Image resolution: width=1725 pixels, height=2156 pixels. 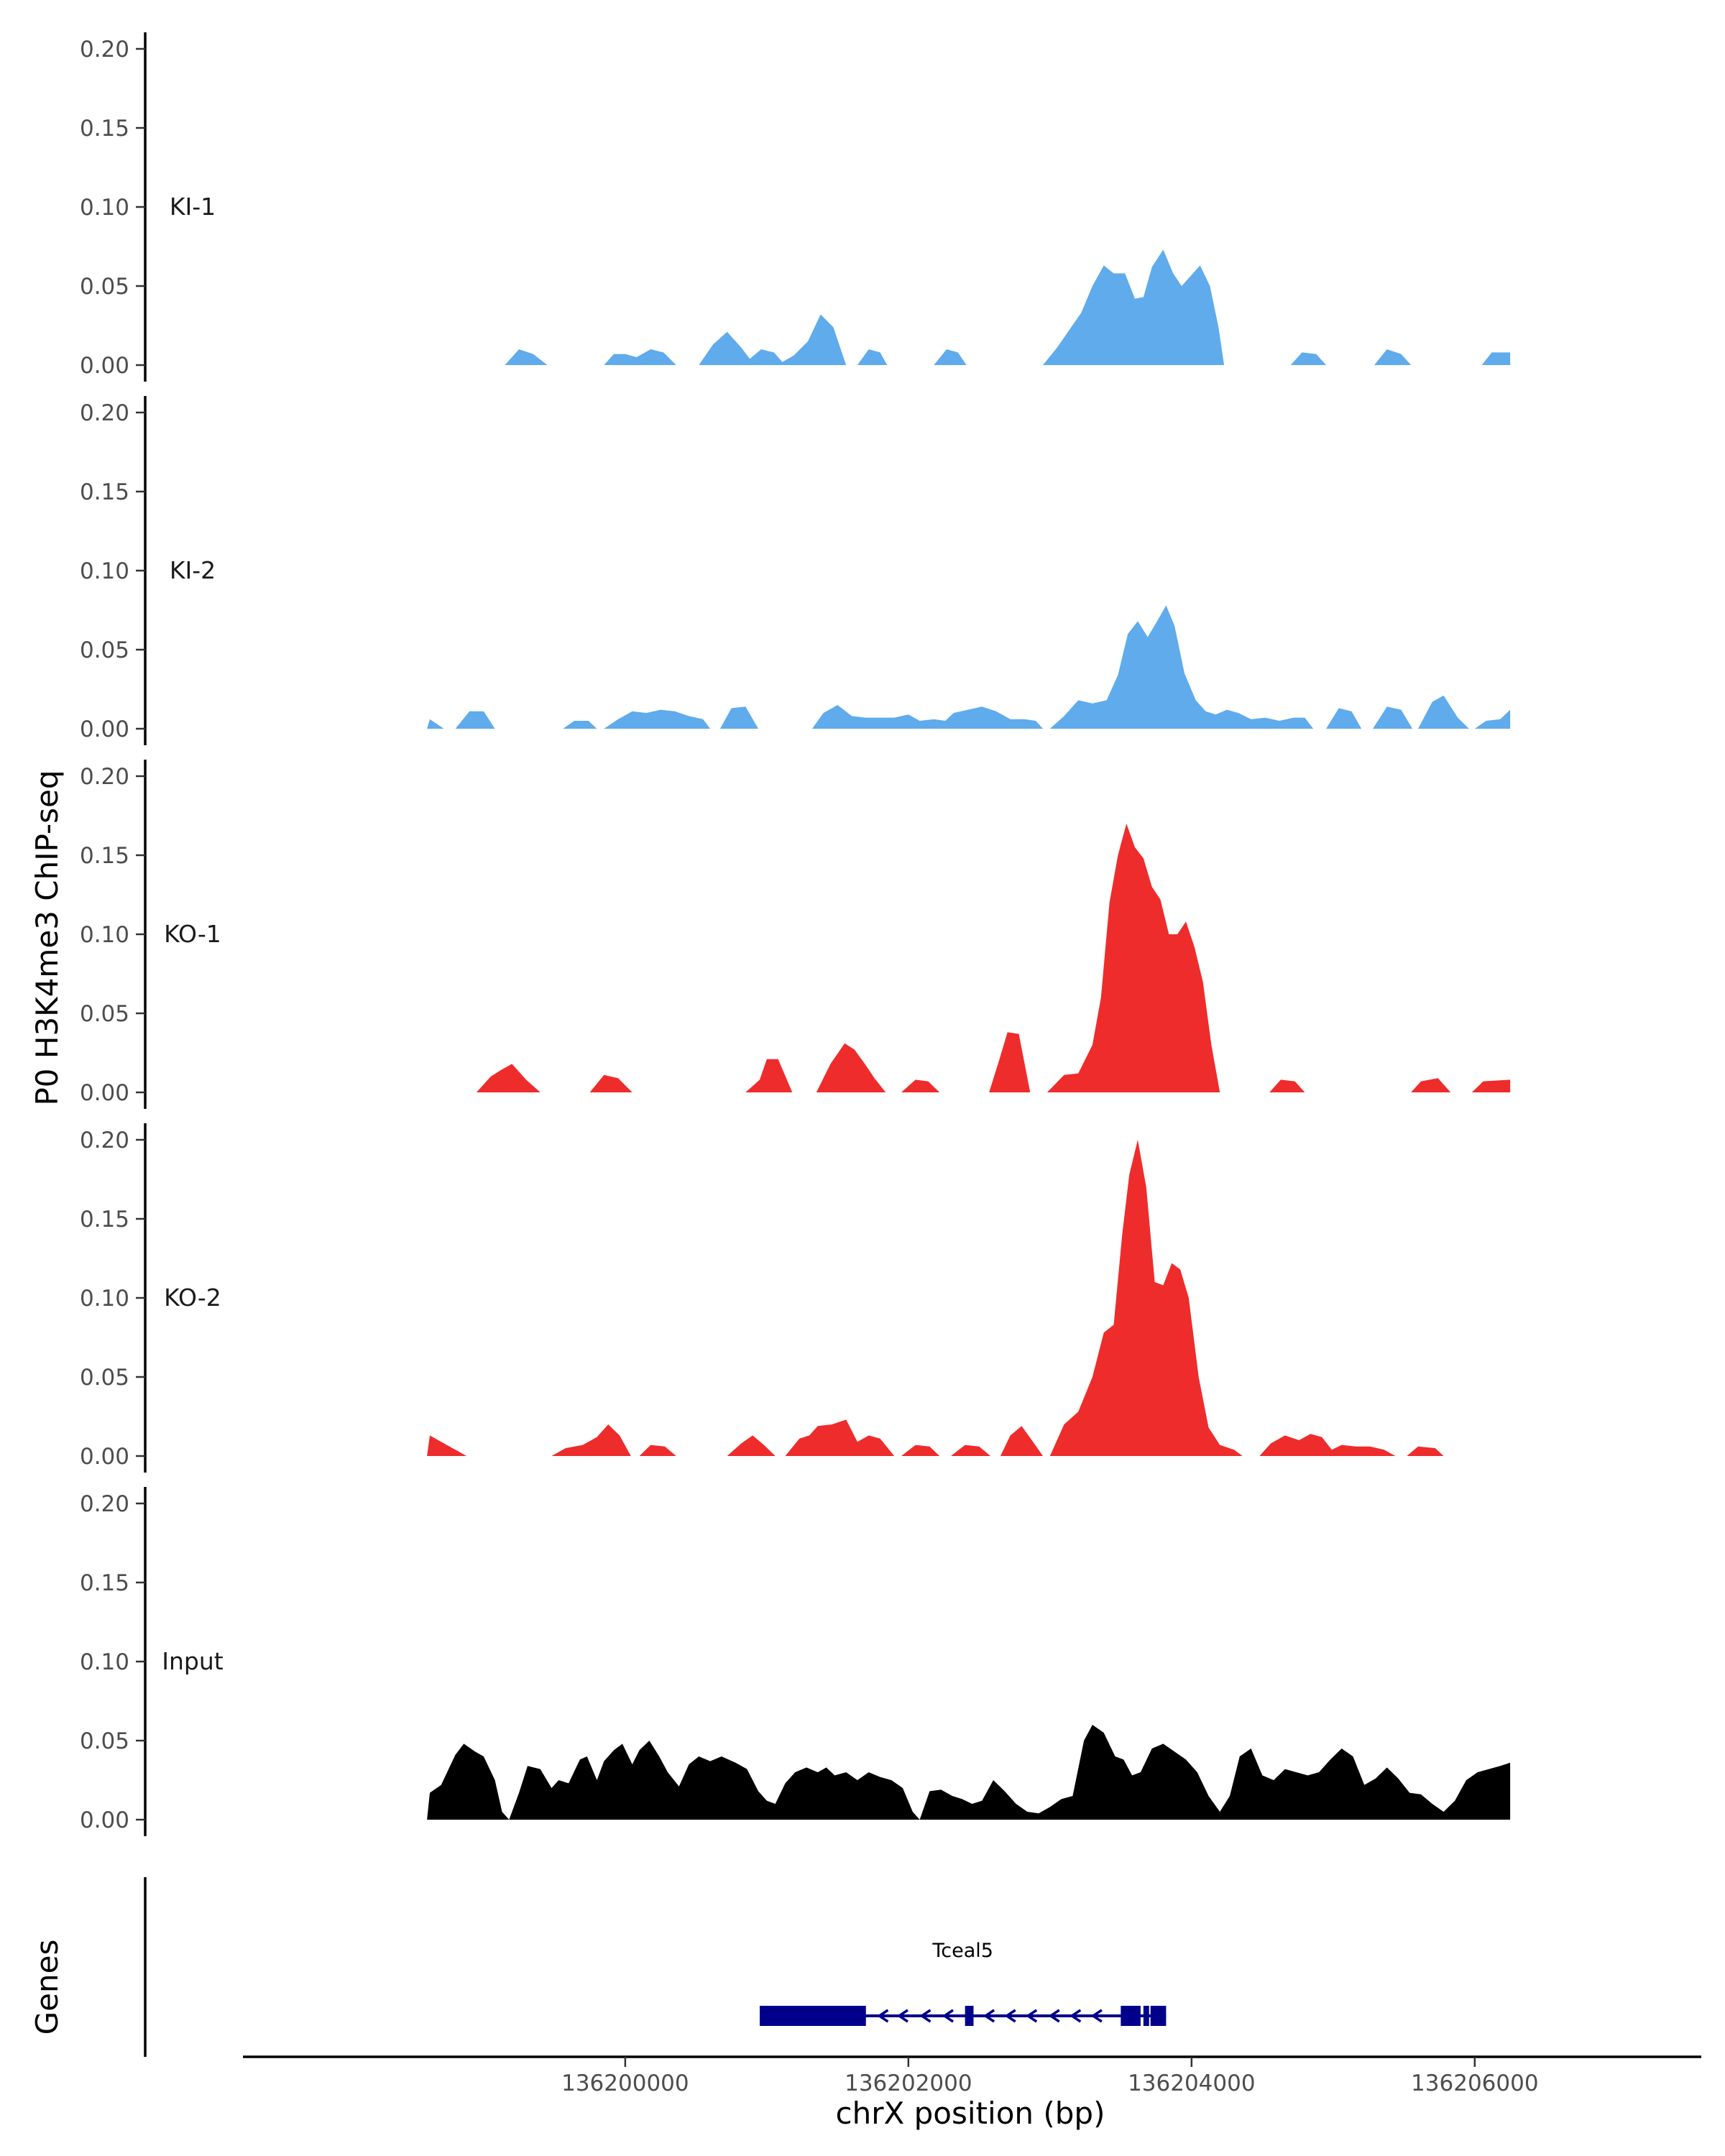 I want to click on x-axis-title: chrX position (bp), so click(x=970, y=2113).